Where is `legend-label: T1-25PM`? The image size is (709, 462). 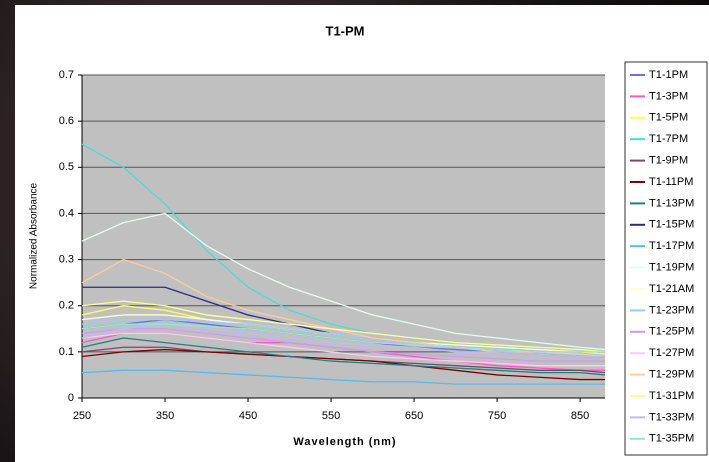
legend-label: T1-25PM is located at coordinates (671, 332).